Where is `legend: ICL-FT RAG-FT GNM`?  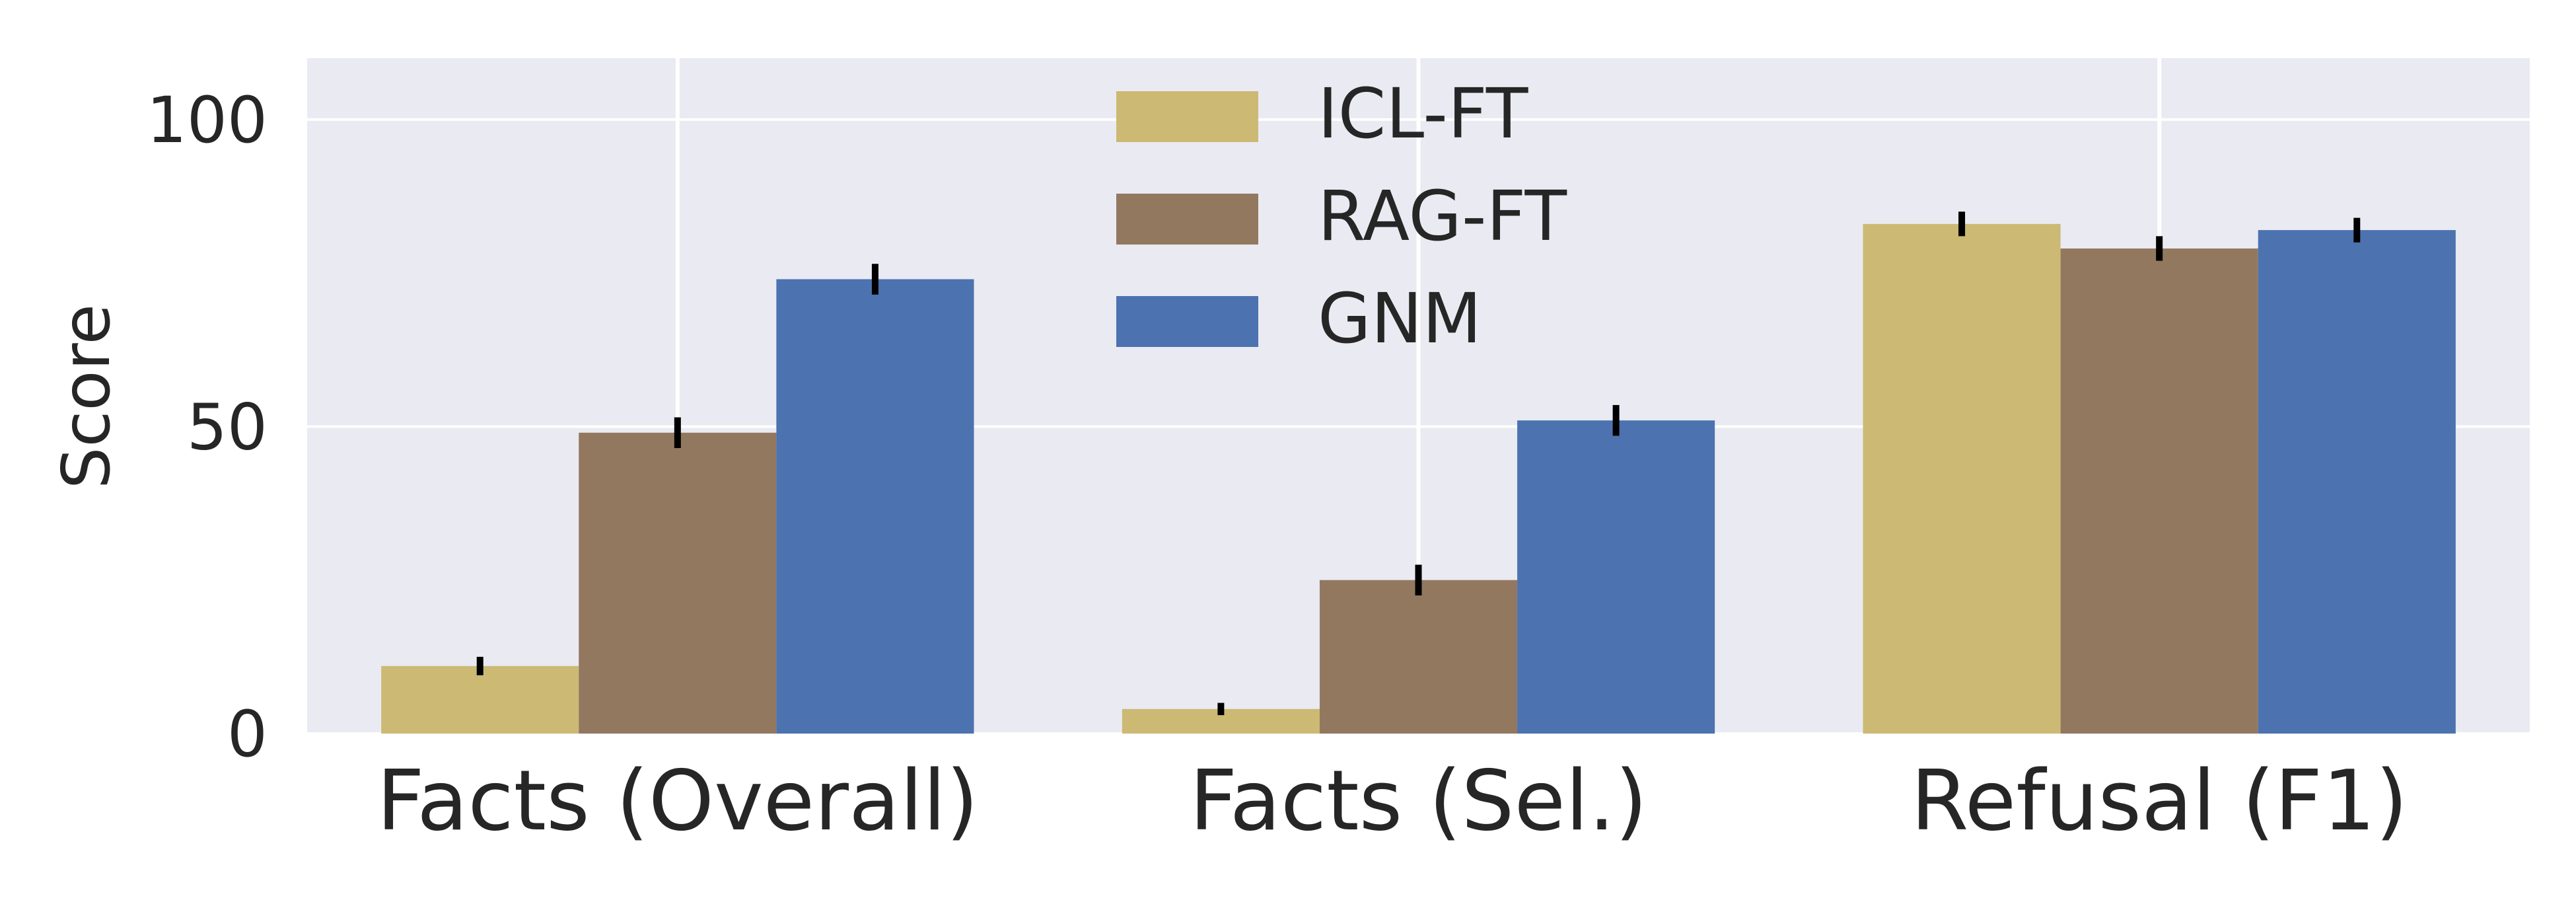 legend: ICL-FT RAG-FT GNM is located at coordinates (1342, 216).